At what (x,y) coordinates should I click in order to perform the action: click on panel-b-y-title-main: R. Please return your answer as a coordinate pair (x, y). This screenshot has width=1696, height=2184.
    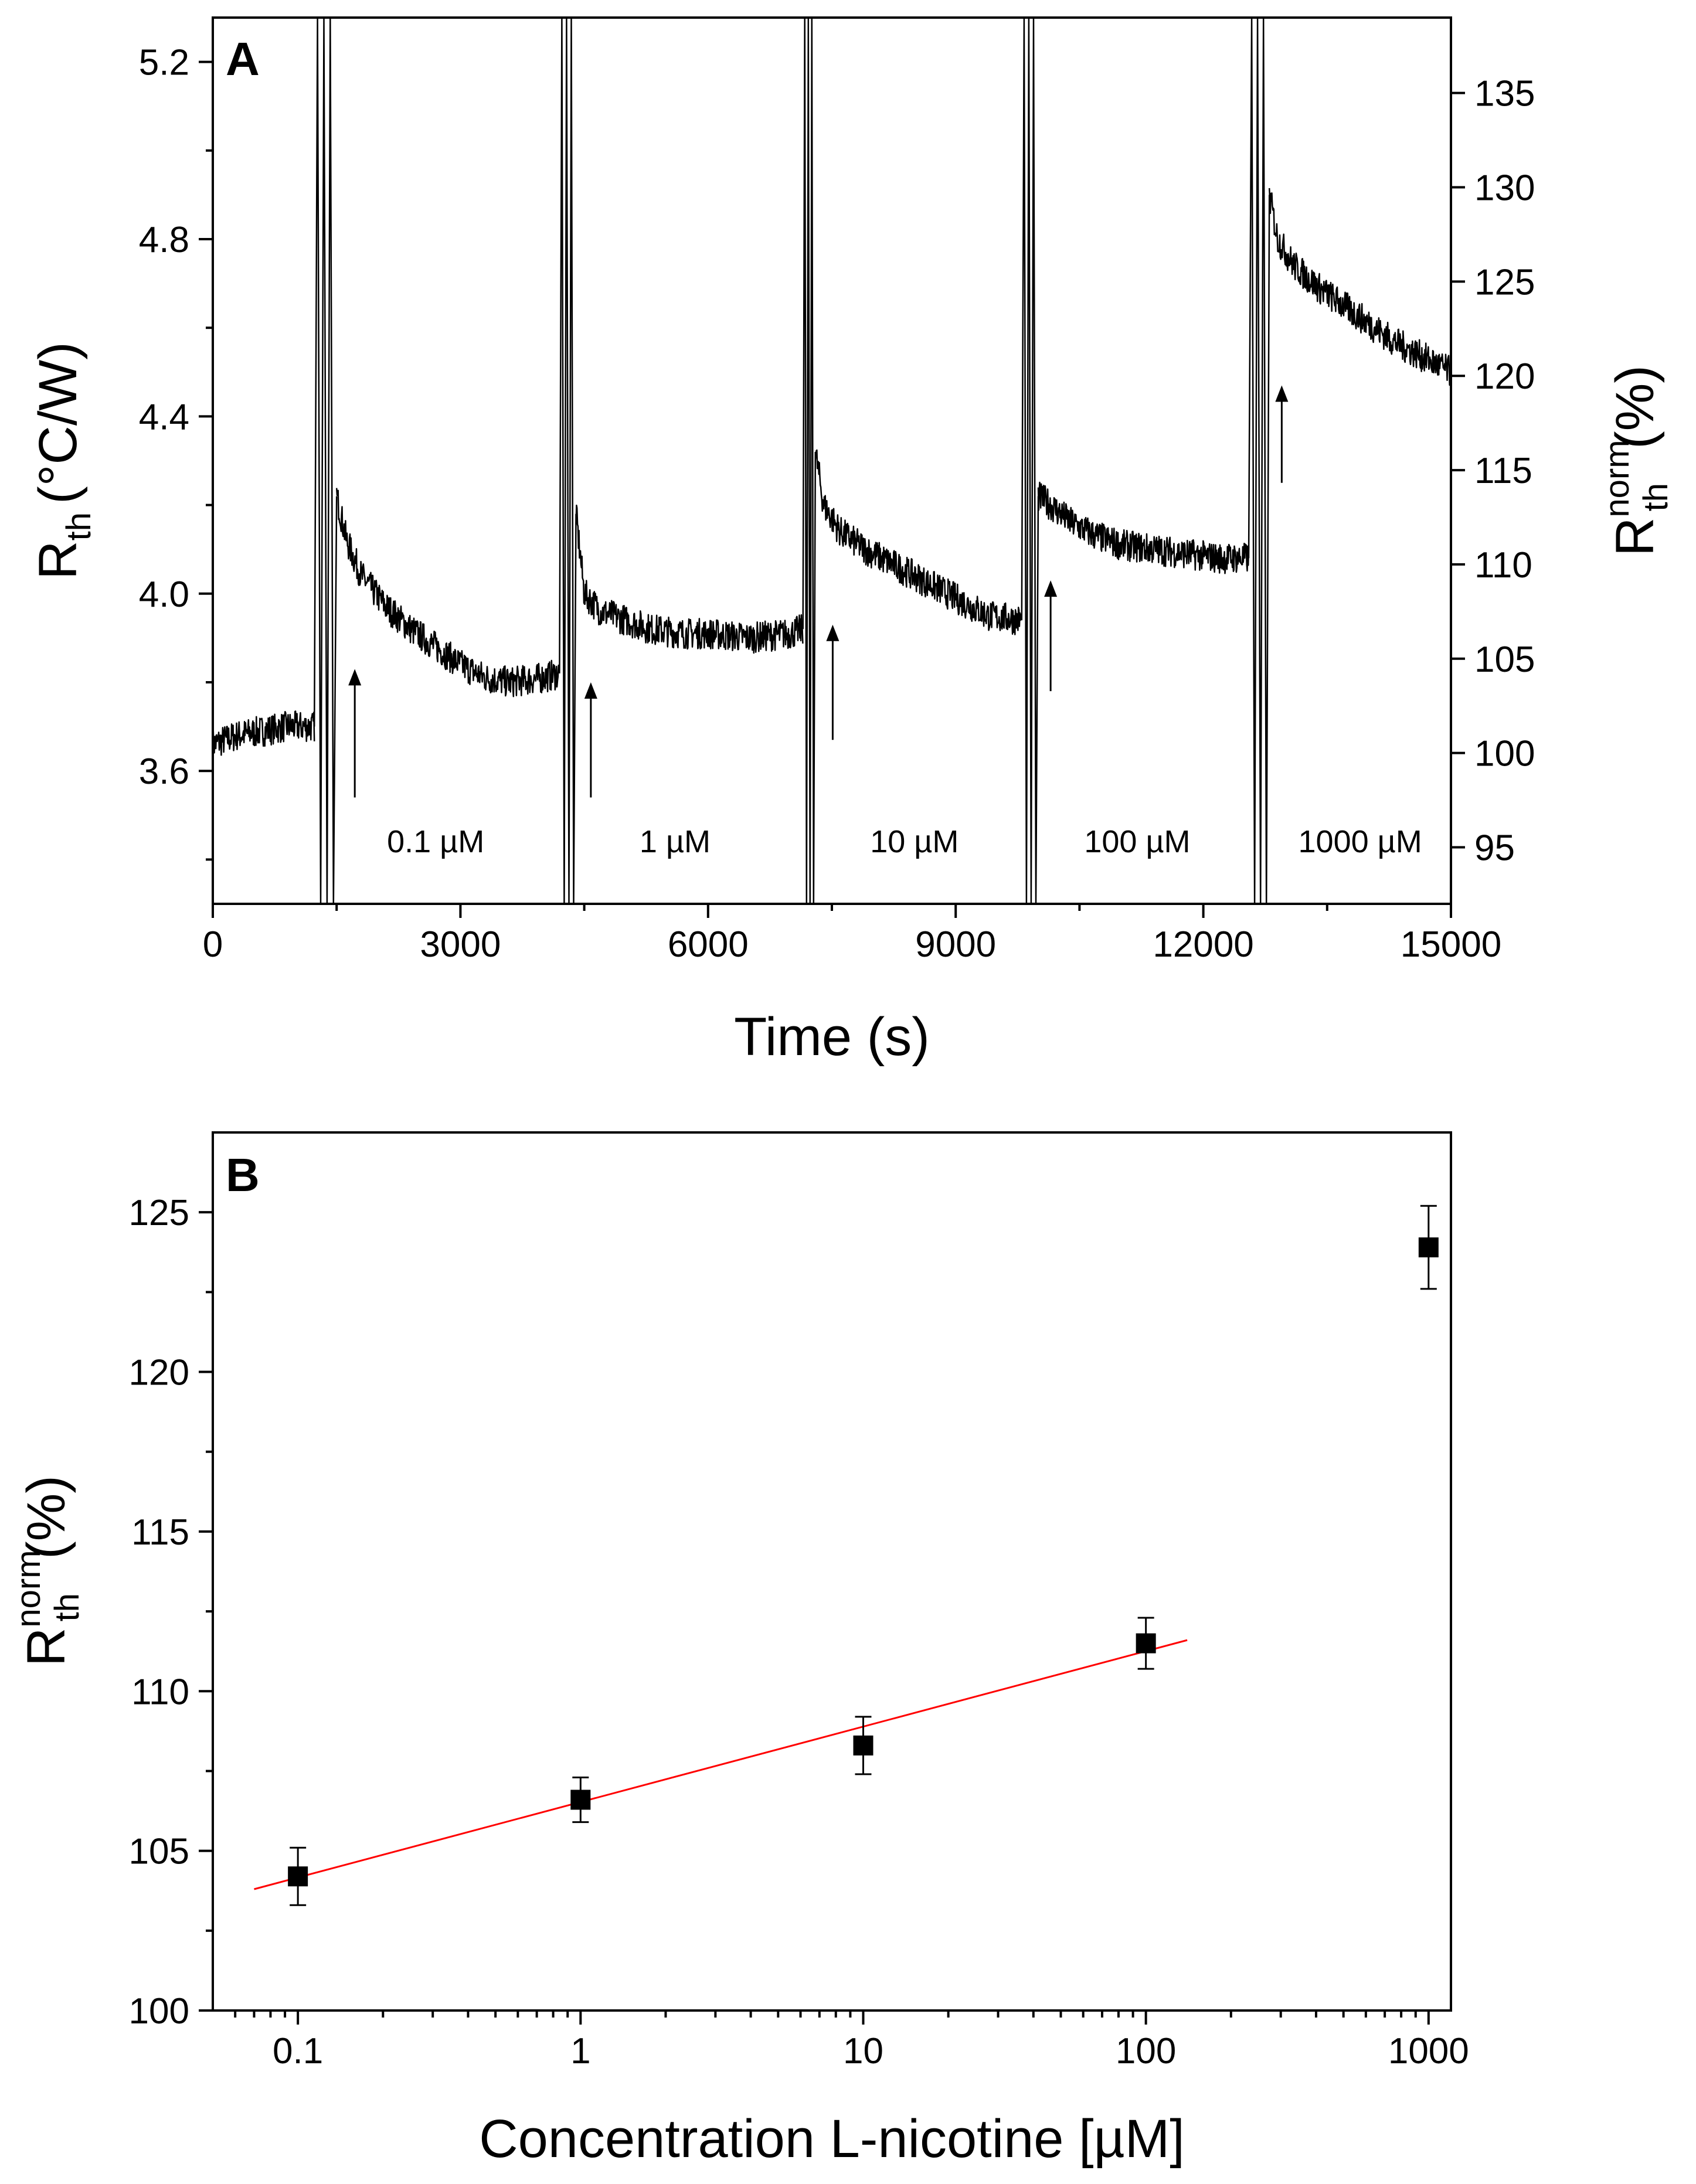
    Looking at the image, I should click on (46, 1647).